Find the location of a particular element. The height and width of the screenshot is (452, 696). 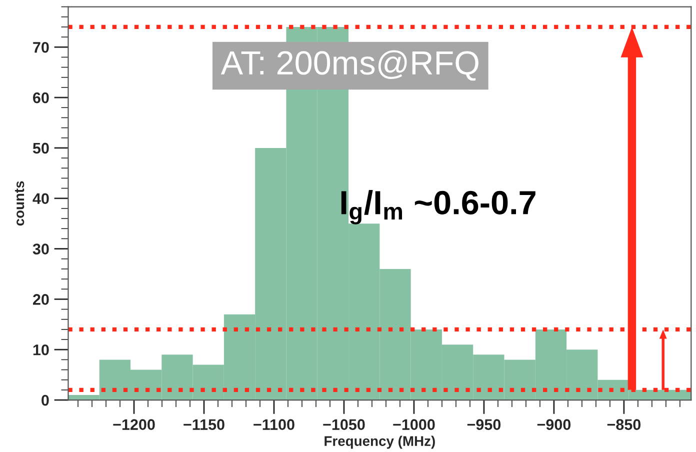

annotation: I$_{g}$/I$_{m}$ ~0.6-0.7 is located at coordinates (438, 207).